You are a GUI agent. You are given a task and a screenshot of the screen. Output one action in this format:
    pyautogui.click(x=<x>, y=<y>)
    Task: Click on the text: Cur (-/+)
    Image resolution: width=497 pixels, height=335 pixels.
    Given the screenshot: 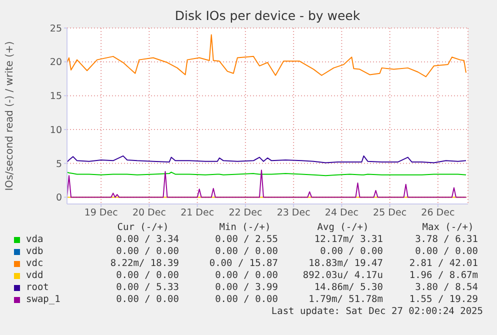 What is the action you would take?
    pyautogui.click(x=143, y=227)
    